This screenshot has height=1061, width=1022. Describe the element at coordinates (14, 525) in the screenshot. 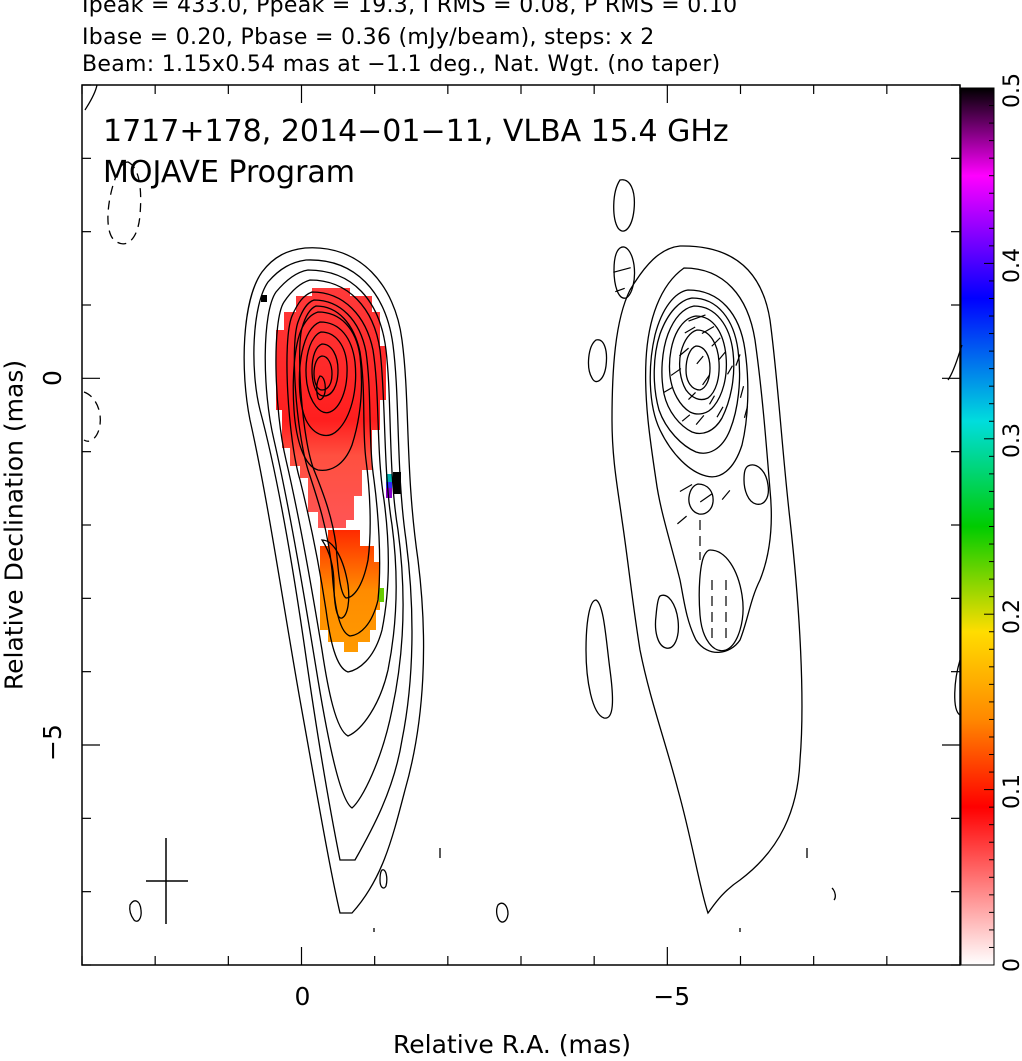

I see `y-axis-label: Relative Declination (mas)` at that location.